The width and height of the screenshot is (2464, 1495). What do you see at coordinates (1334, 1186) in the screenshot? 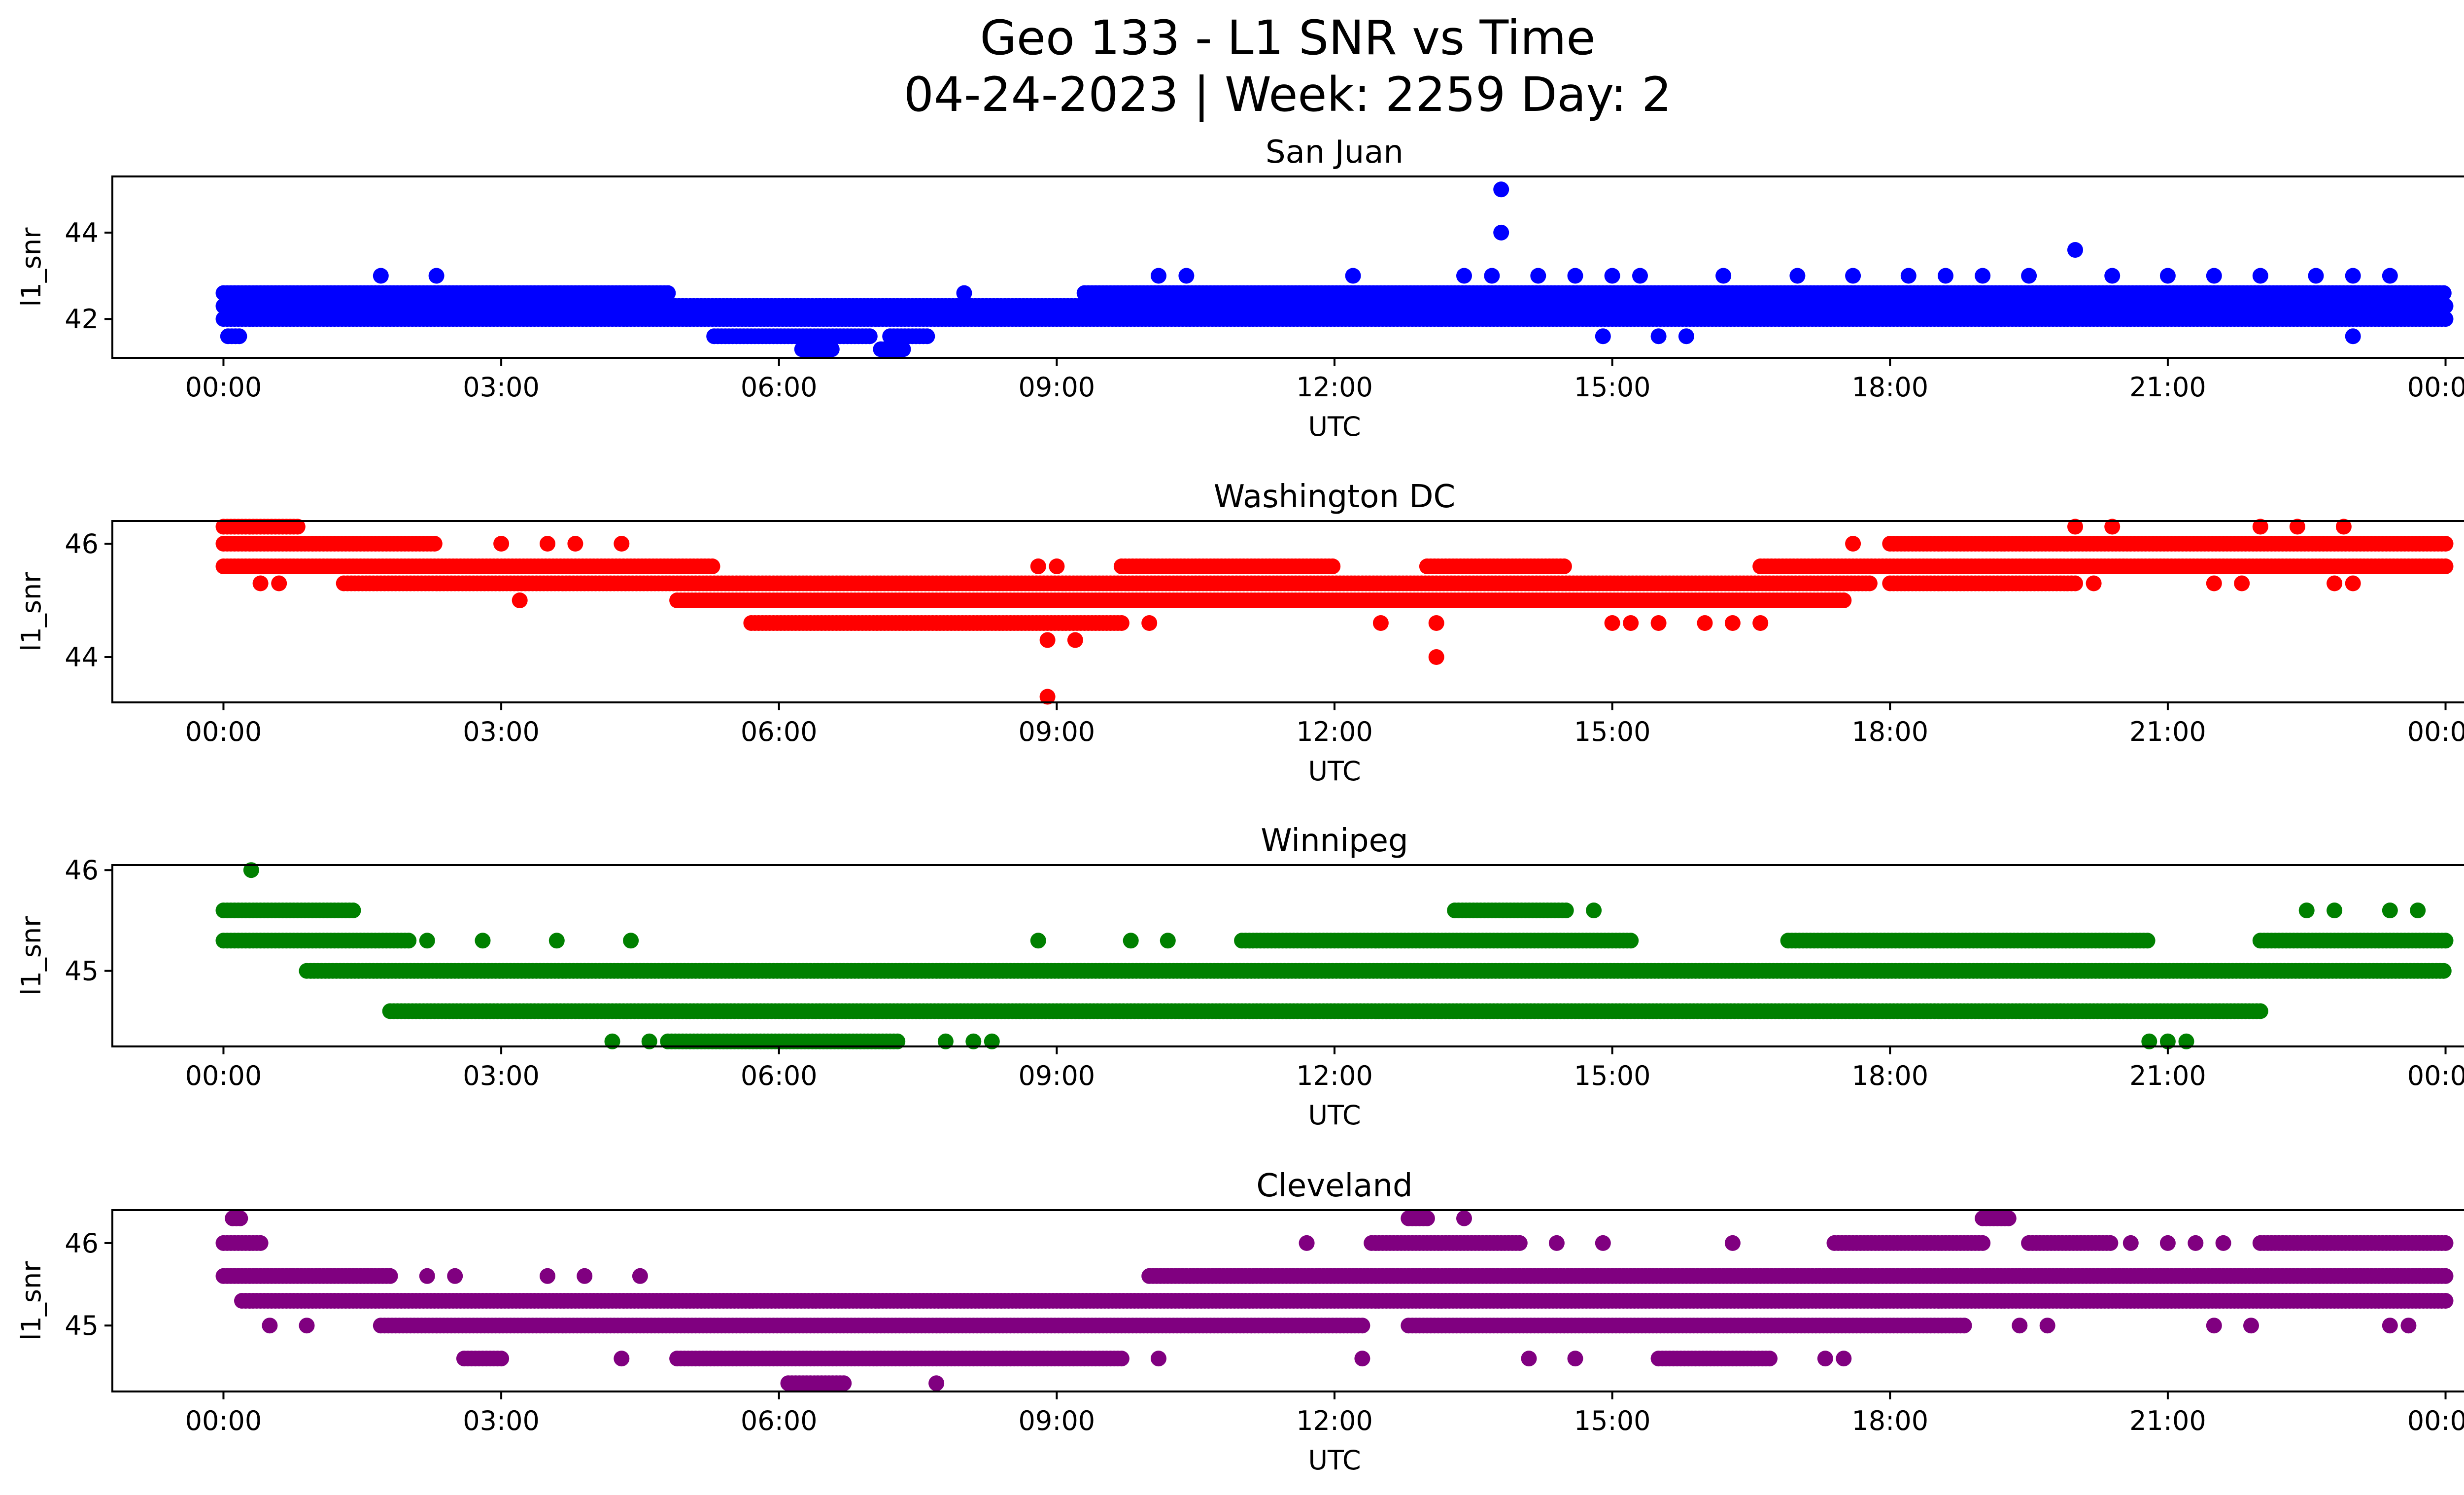
I see `panel-title: Cleveland` at bounding box center [1334, 1186].